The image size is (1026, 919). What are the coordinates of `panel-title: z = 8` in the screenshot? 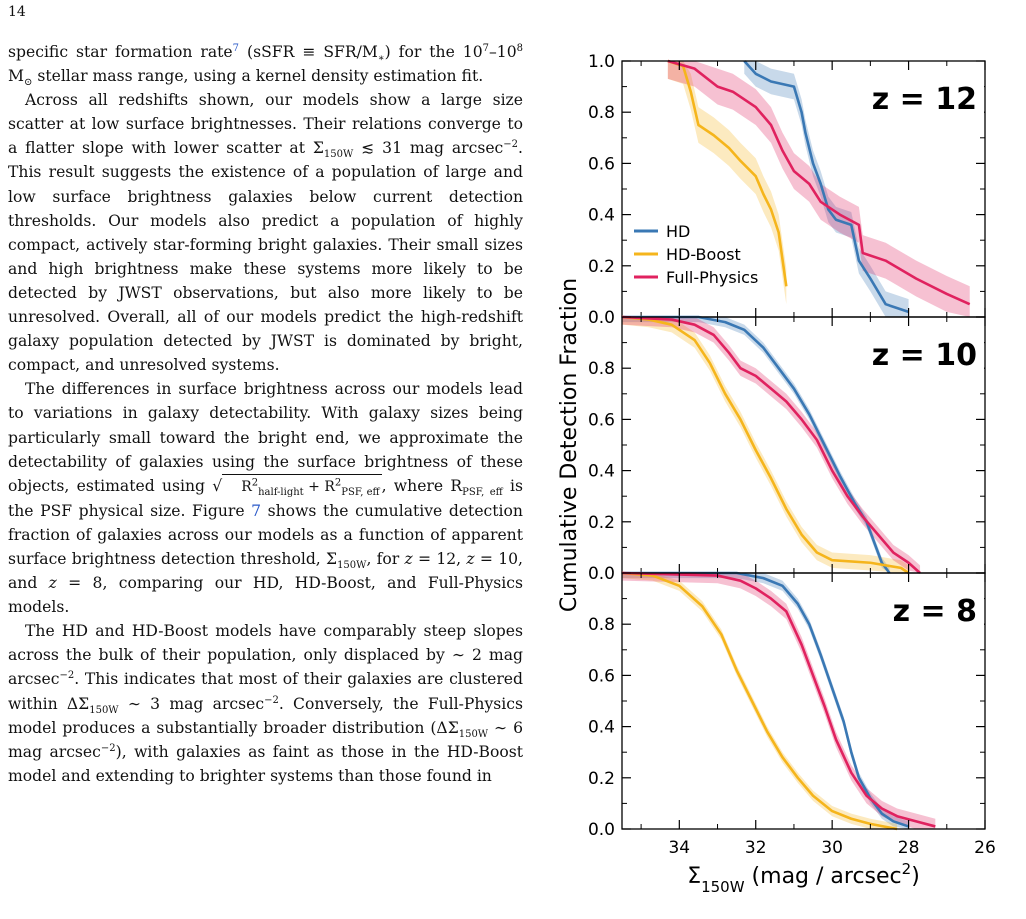 It's located at (935, 611).